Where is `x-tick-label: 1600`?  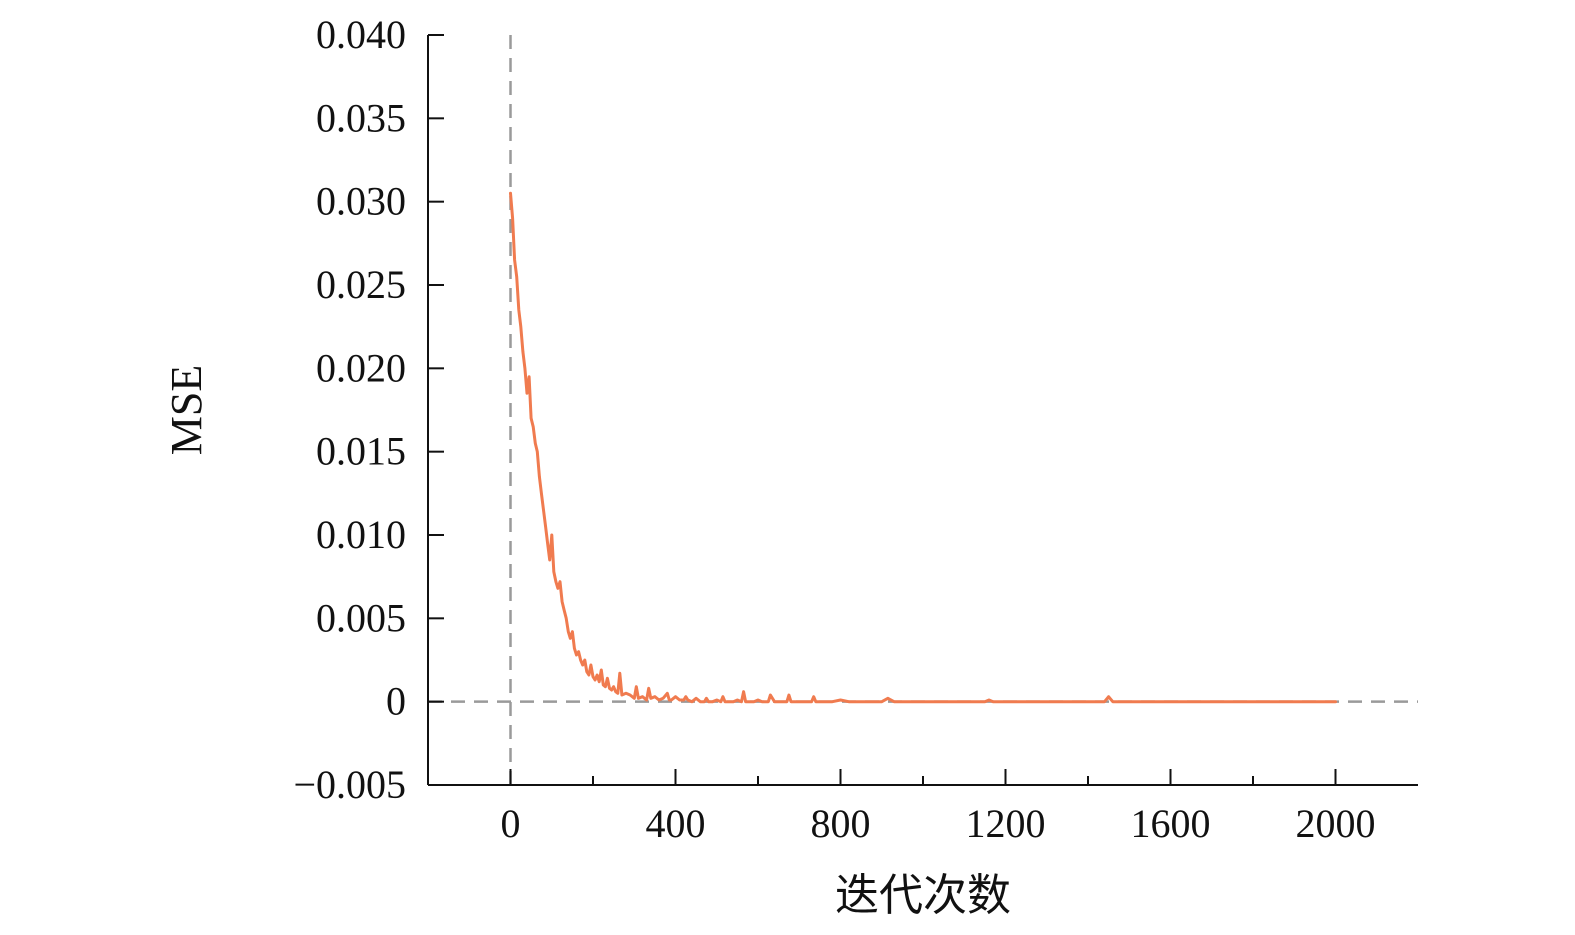 x-tick-label: 1600 is located at coordinates (1171, 823).